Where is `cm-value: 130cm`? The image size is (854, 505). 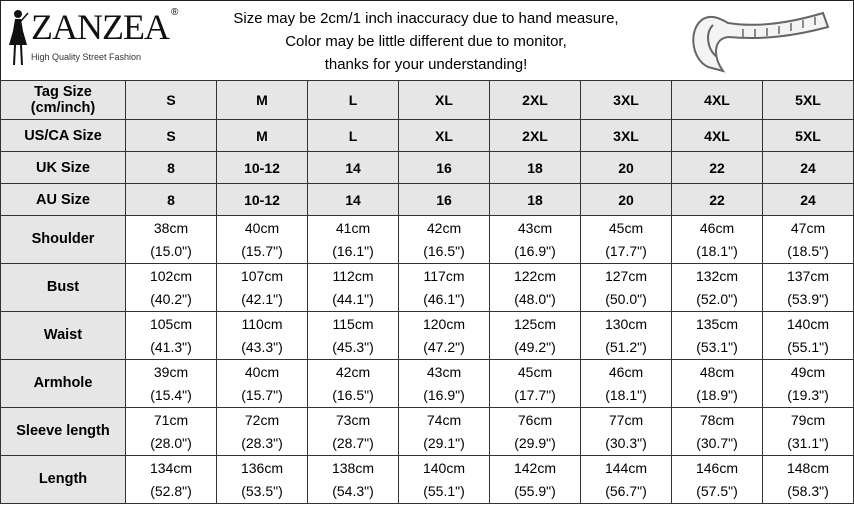 cm-value: 130cm is located at coordinates (626, 323).